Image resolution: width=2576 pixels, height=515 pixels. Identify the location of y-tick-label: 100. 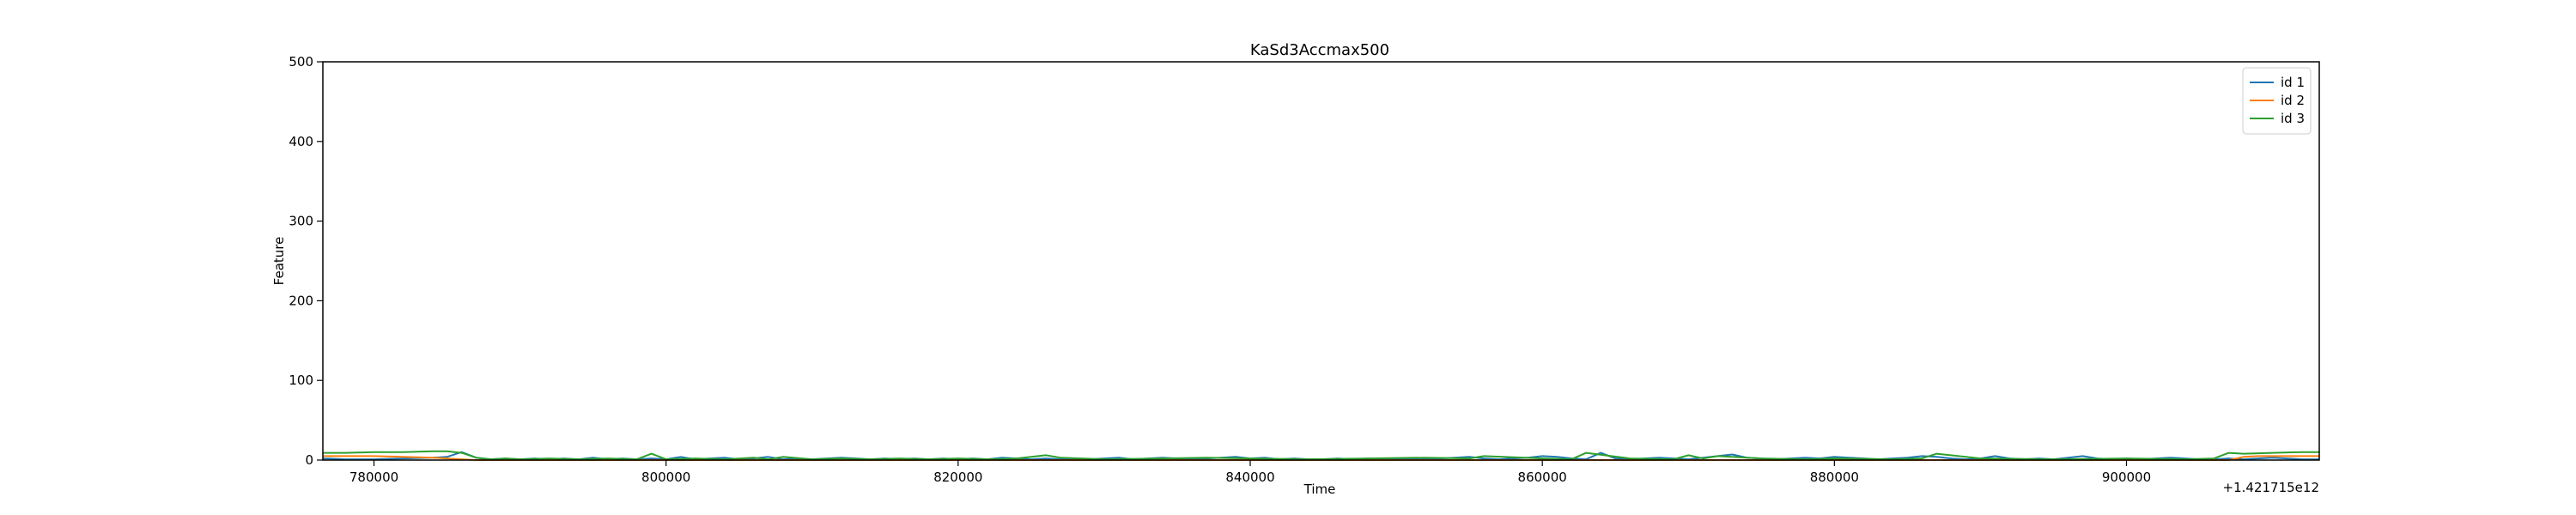
(301, 380).